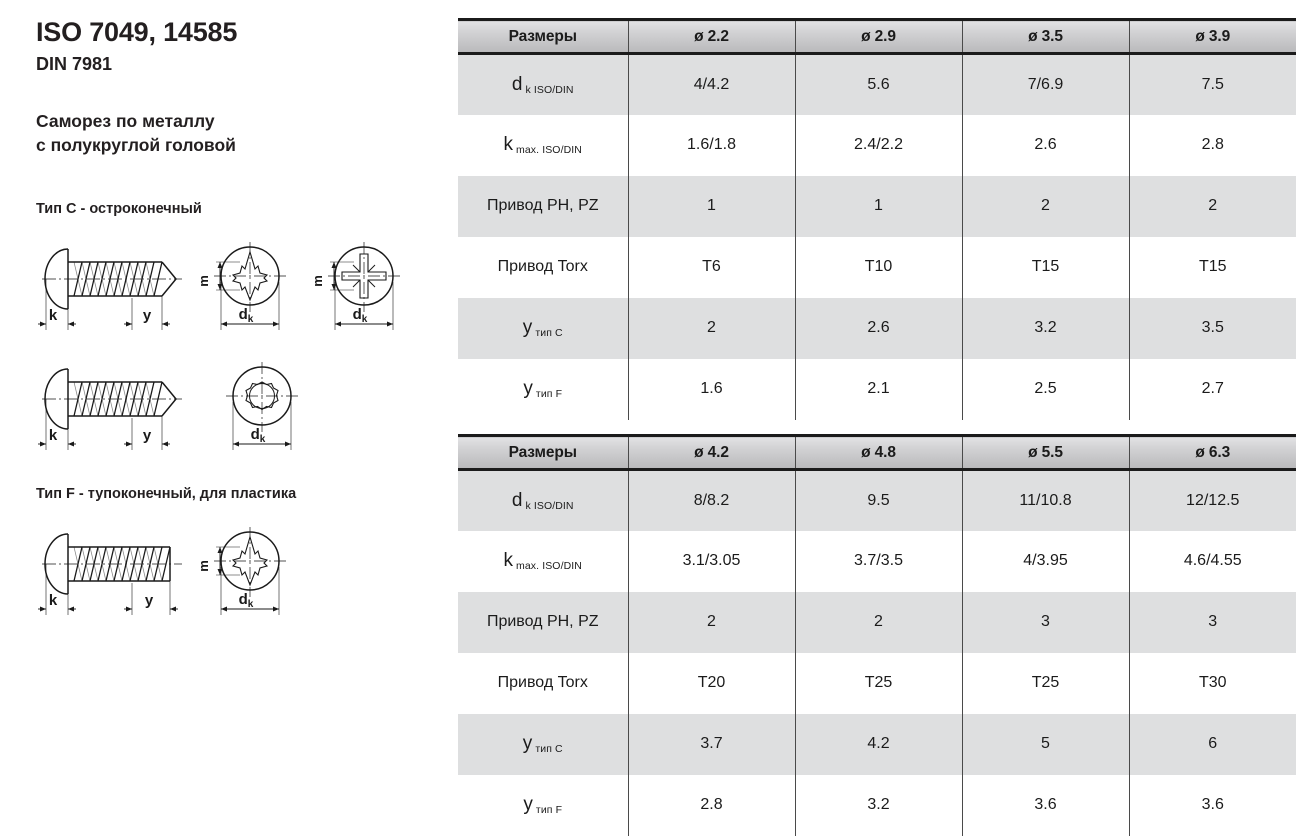 The width and height of the screenshot is (1303, 837). What do you see at coordinates (1212, 328) in the screenshot?
I see `value-cell: 3.5` at bounding box center [1212, 328].